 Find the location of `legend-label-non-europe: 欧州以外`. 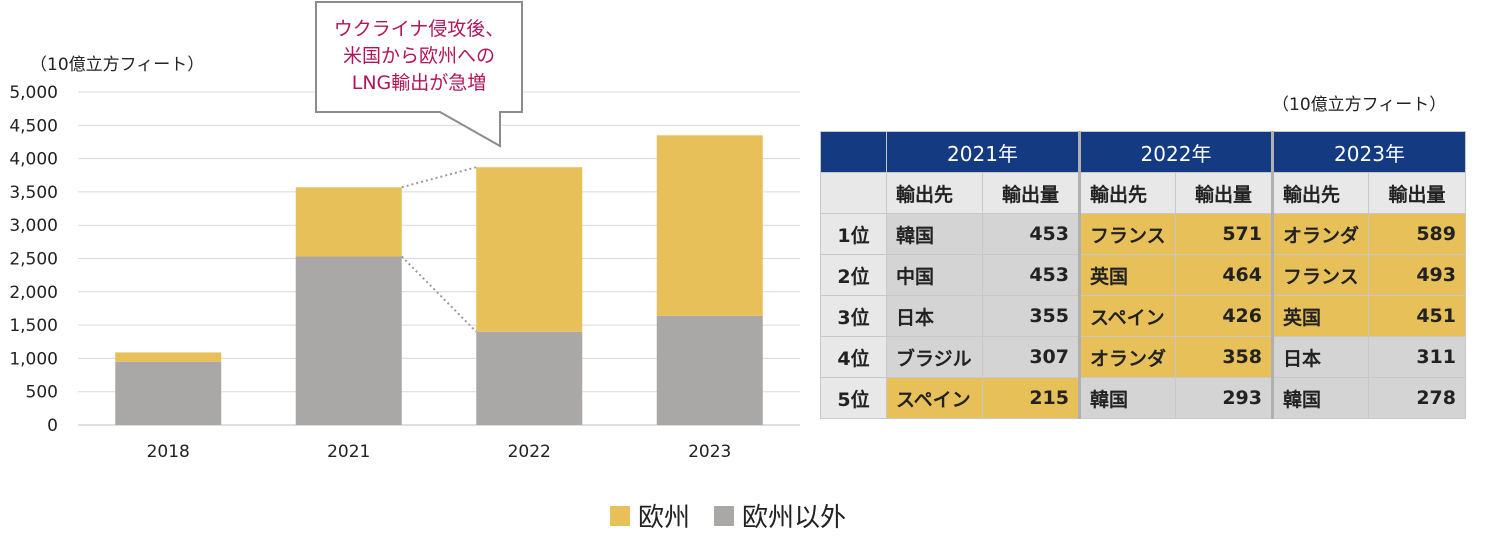

legend-label-non-europe: 欧州以外 is located at coordinates (794, 518).